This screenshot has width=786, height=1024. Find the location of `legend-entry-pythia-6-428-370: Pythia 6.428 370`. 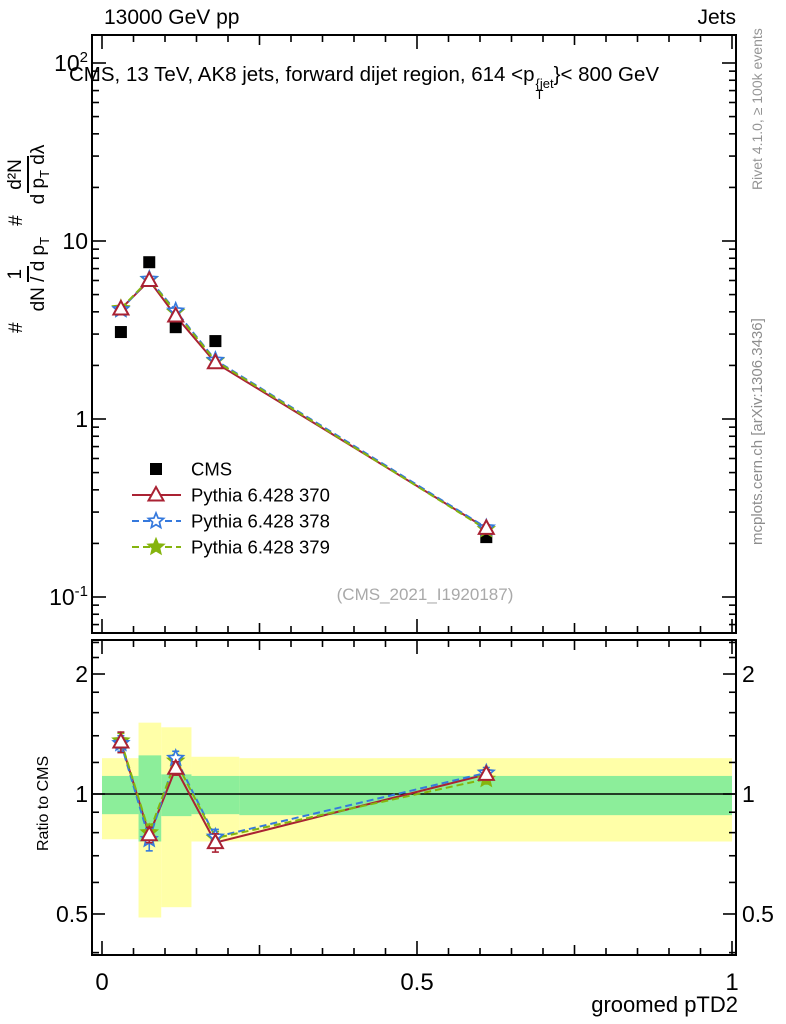

legend-entry-pythia-6-428-370: Pythia 6.428 370 is located at coordinates (231, 495).